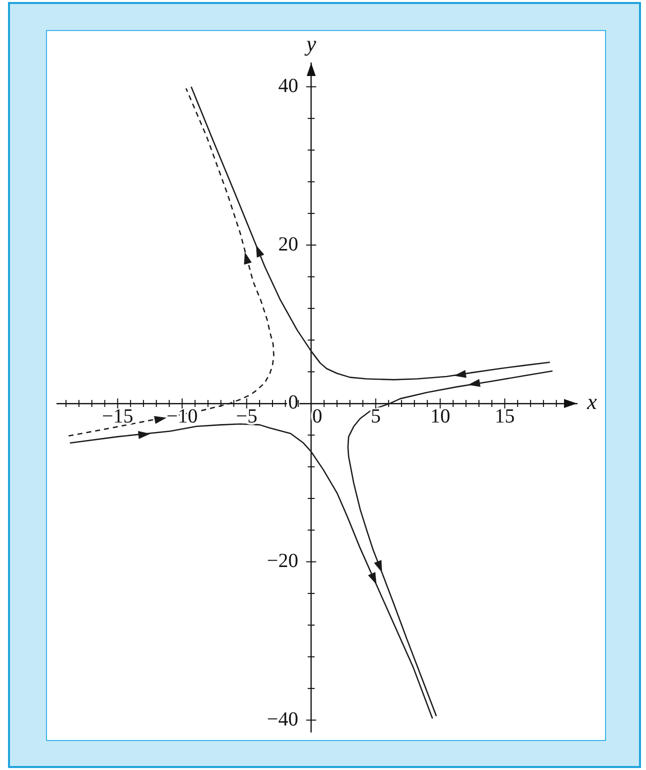  I want to click on y-tick-label: −20, so click(282, 561).